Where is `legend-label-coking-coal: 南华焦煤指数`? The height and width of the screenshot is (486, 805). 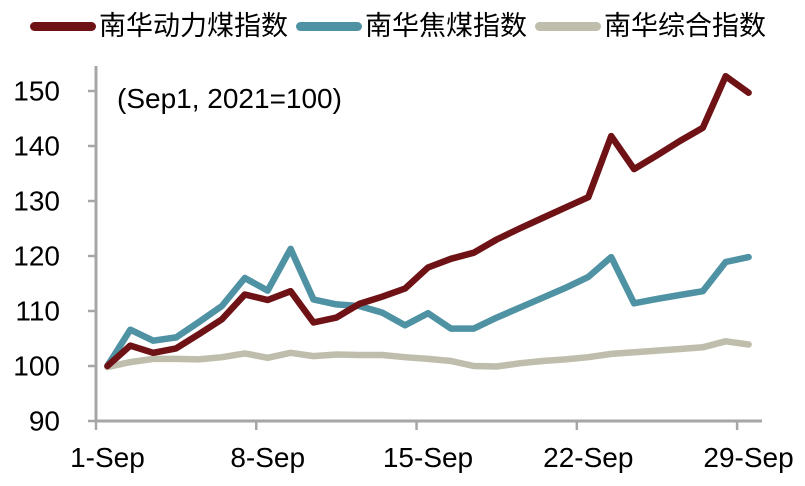 legend-label-coking-coal: 南华焦煤指数 is located at coordinates (446, 26).